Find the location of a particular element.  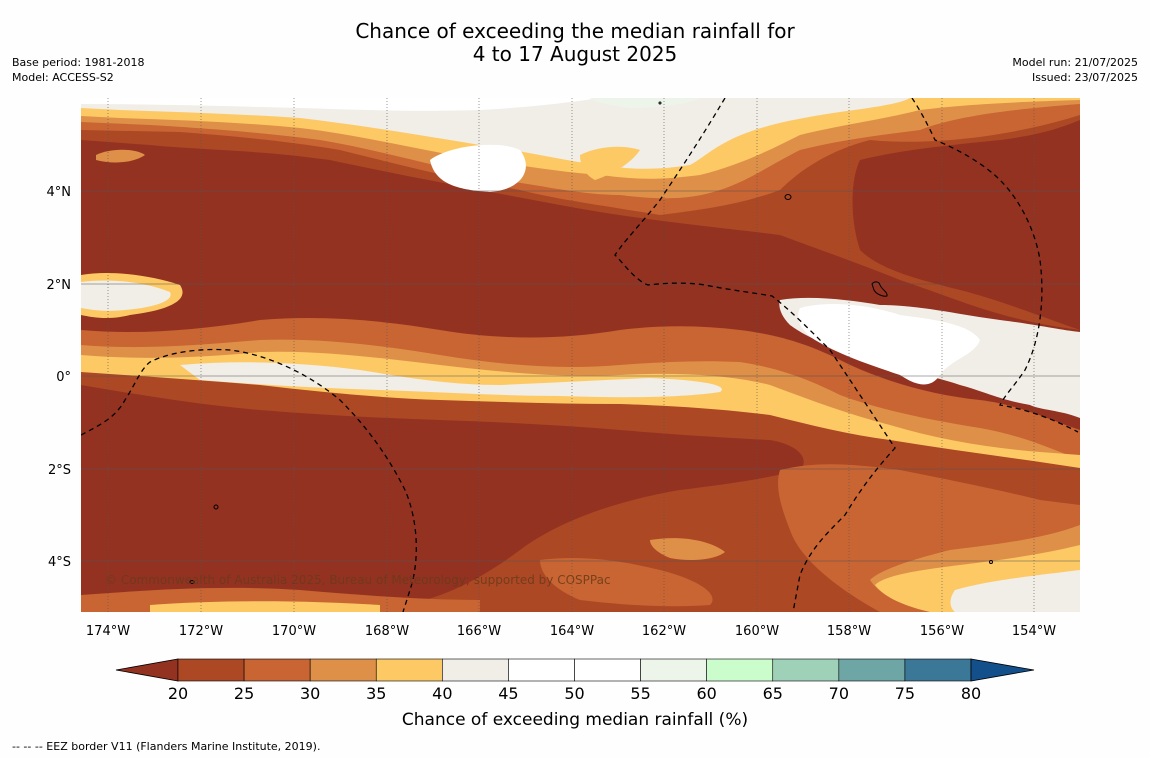

colorbar-tick-label: 50 is located at coordinates (574, 692).